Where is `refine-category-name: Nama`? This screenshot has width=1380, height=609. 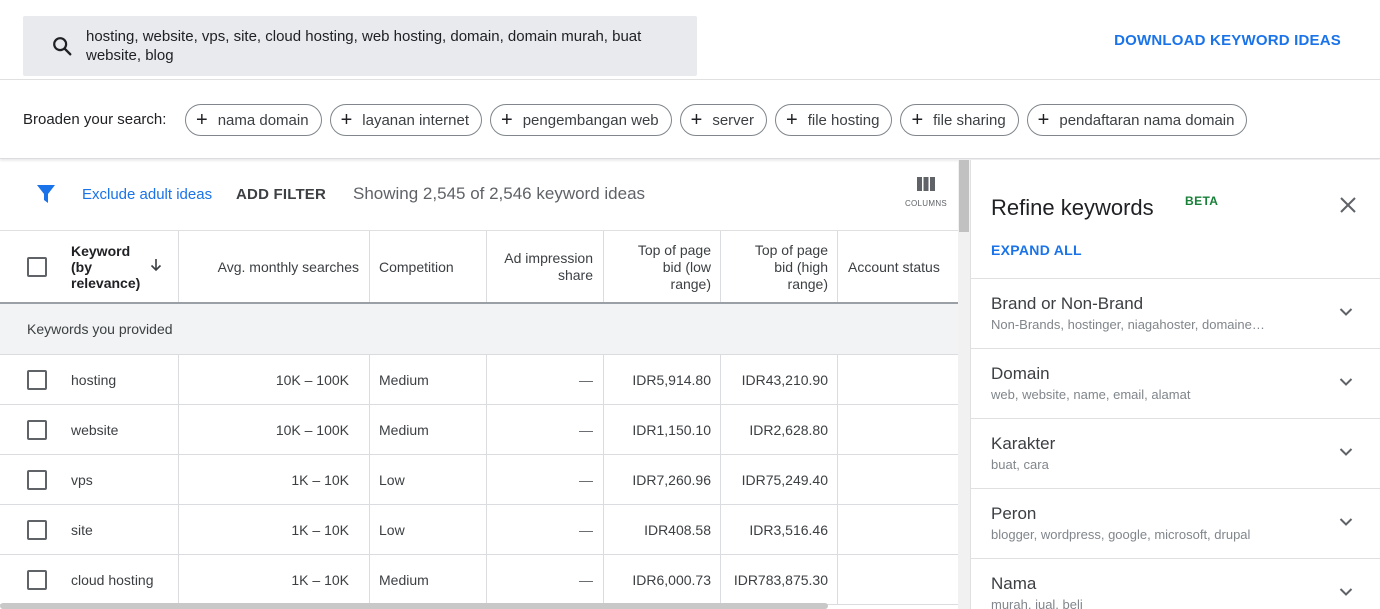
refine-category-name: Nama is located at coordinates (1014, 583).